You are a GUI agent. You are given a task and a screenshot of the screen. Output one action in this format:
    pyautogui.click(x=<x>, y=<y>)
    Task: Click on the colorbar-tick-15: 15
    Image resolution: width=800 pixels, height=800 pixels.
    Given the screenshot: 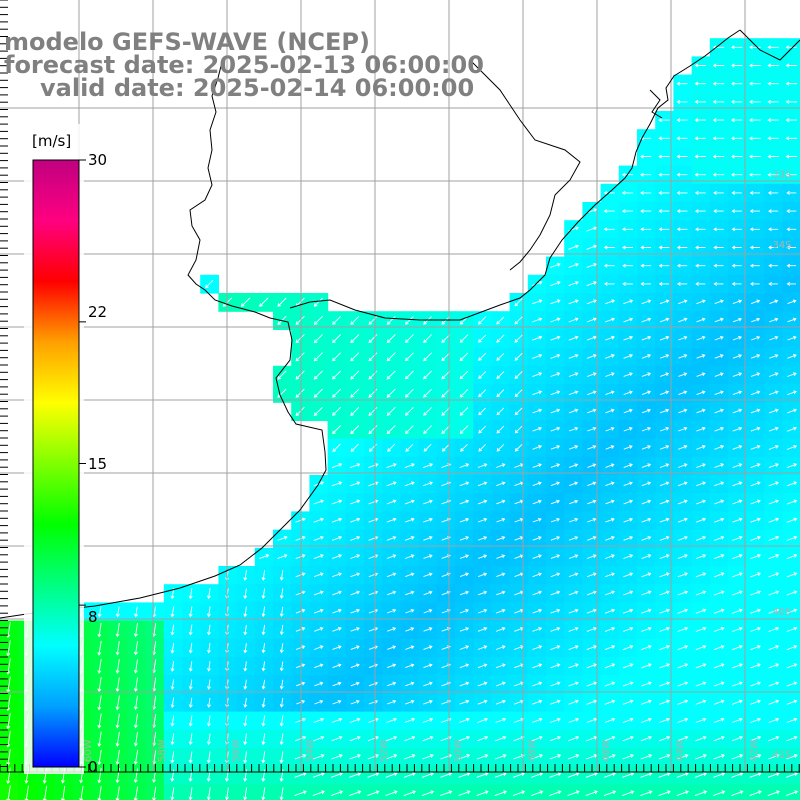 What is the action you would take?
    pyautogui.click(x=98, y=464)
    